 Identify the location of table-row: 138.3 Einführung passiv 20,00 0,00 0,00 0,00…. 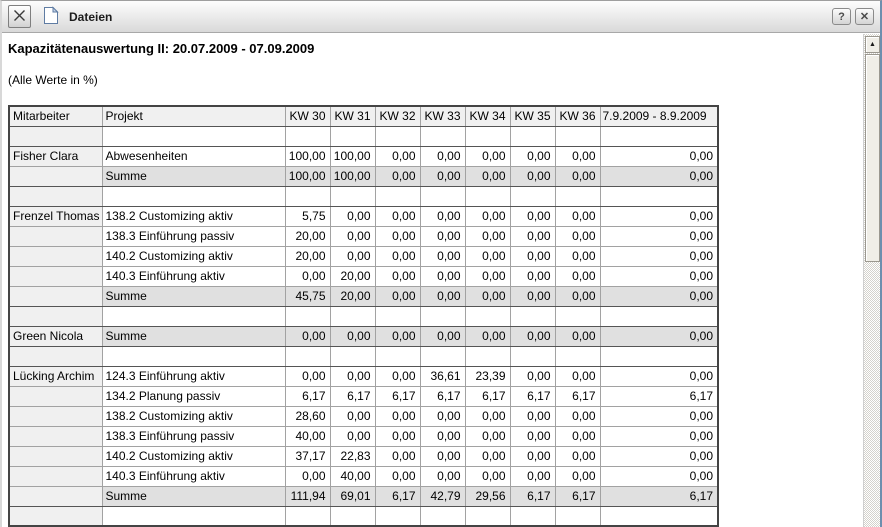
(363, 236).